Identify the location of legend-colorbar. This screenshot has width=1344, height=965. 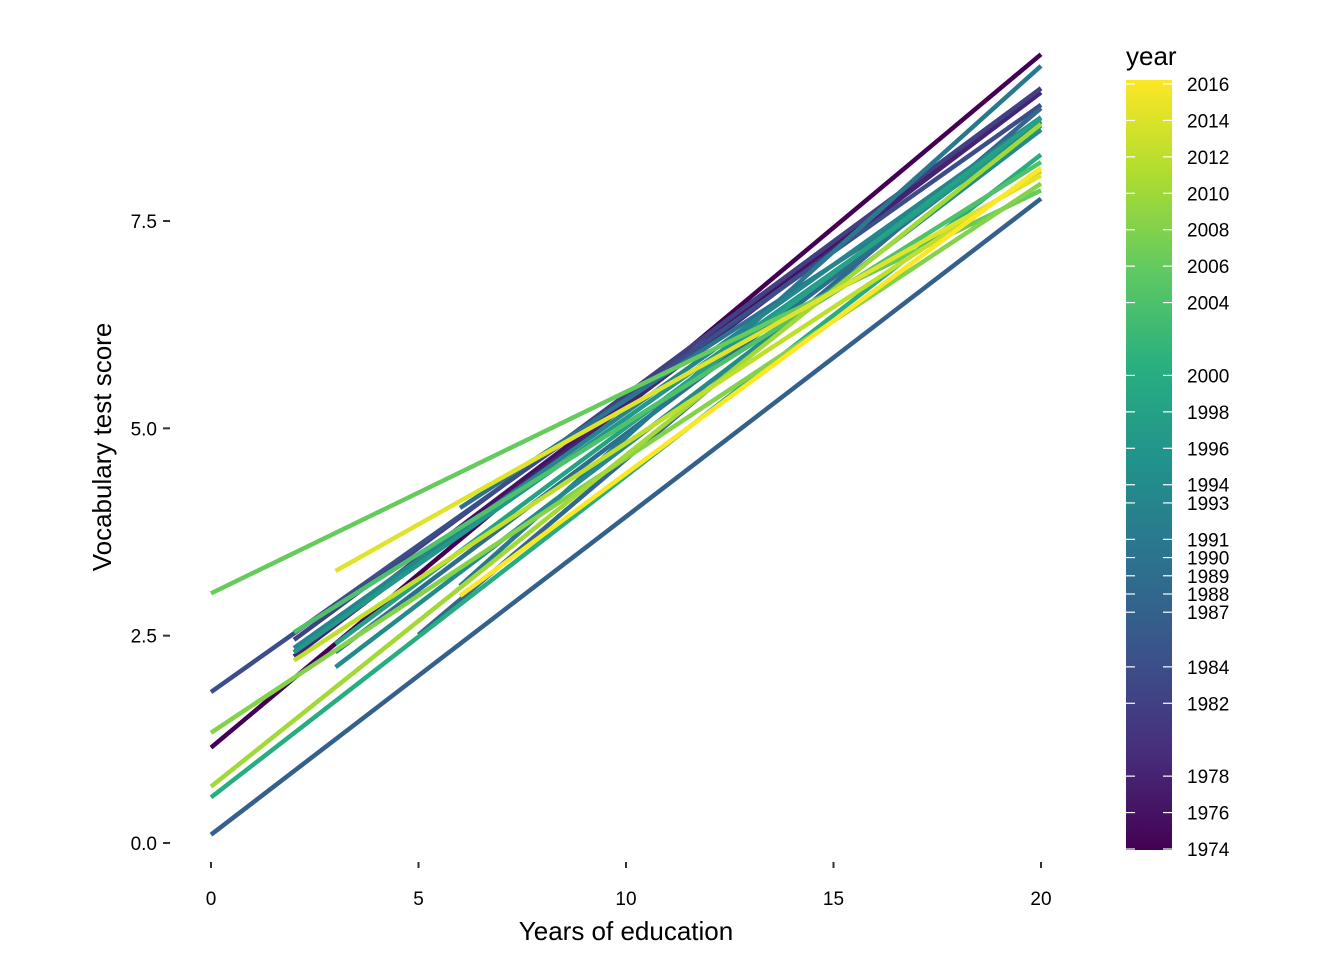
(1149, 465).